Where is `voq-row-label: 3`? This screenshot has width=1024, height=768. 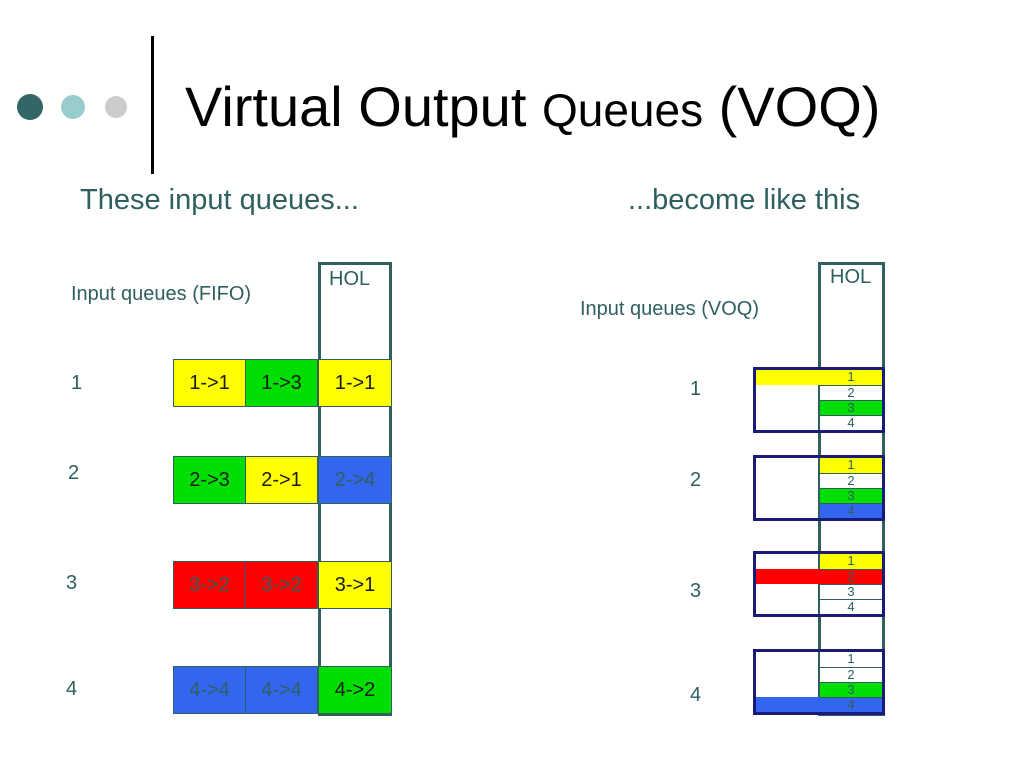 voq-row-label: 3 is located at coordinates (696, 591).